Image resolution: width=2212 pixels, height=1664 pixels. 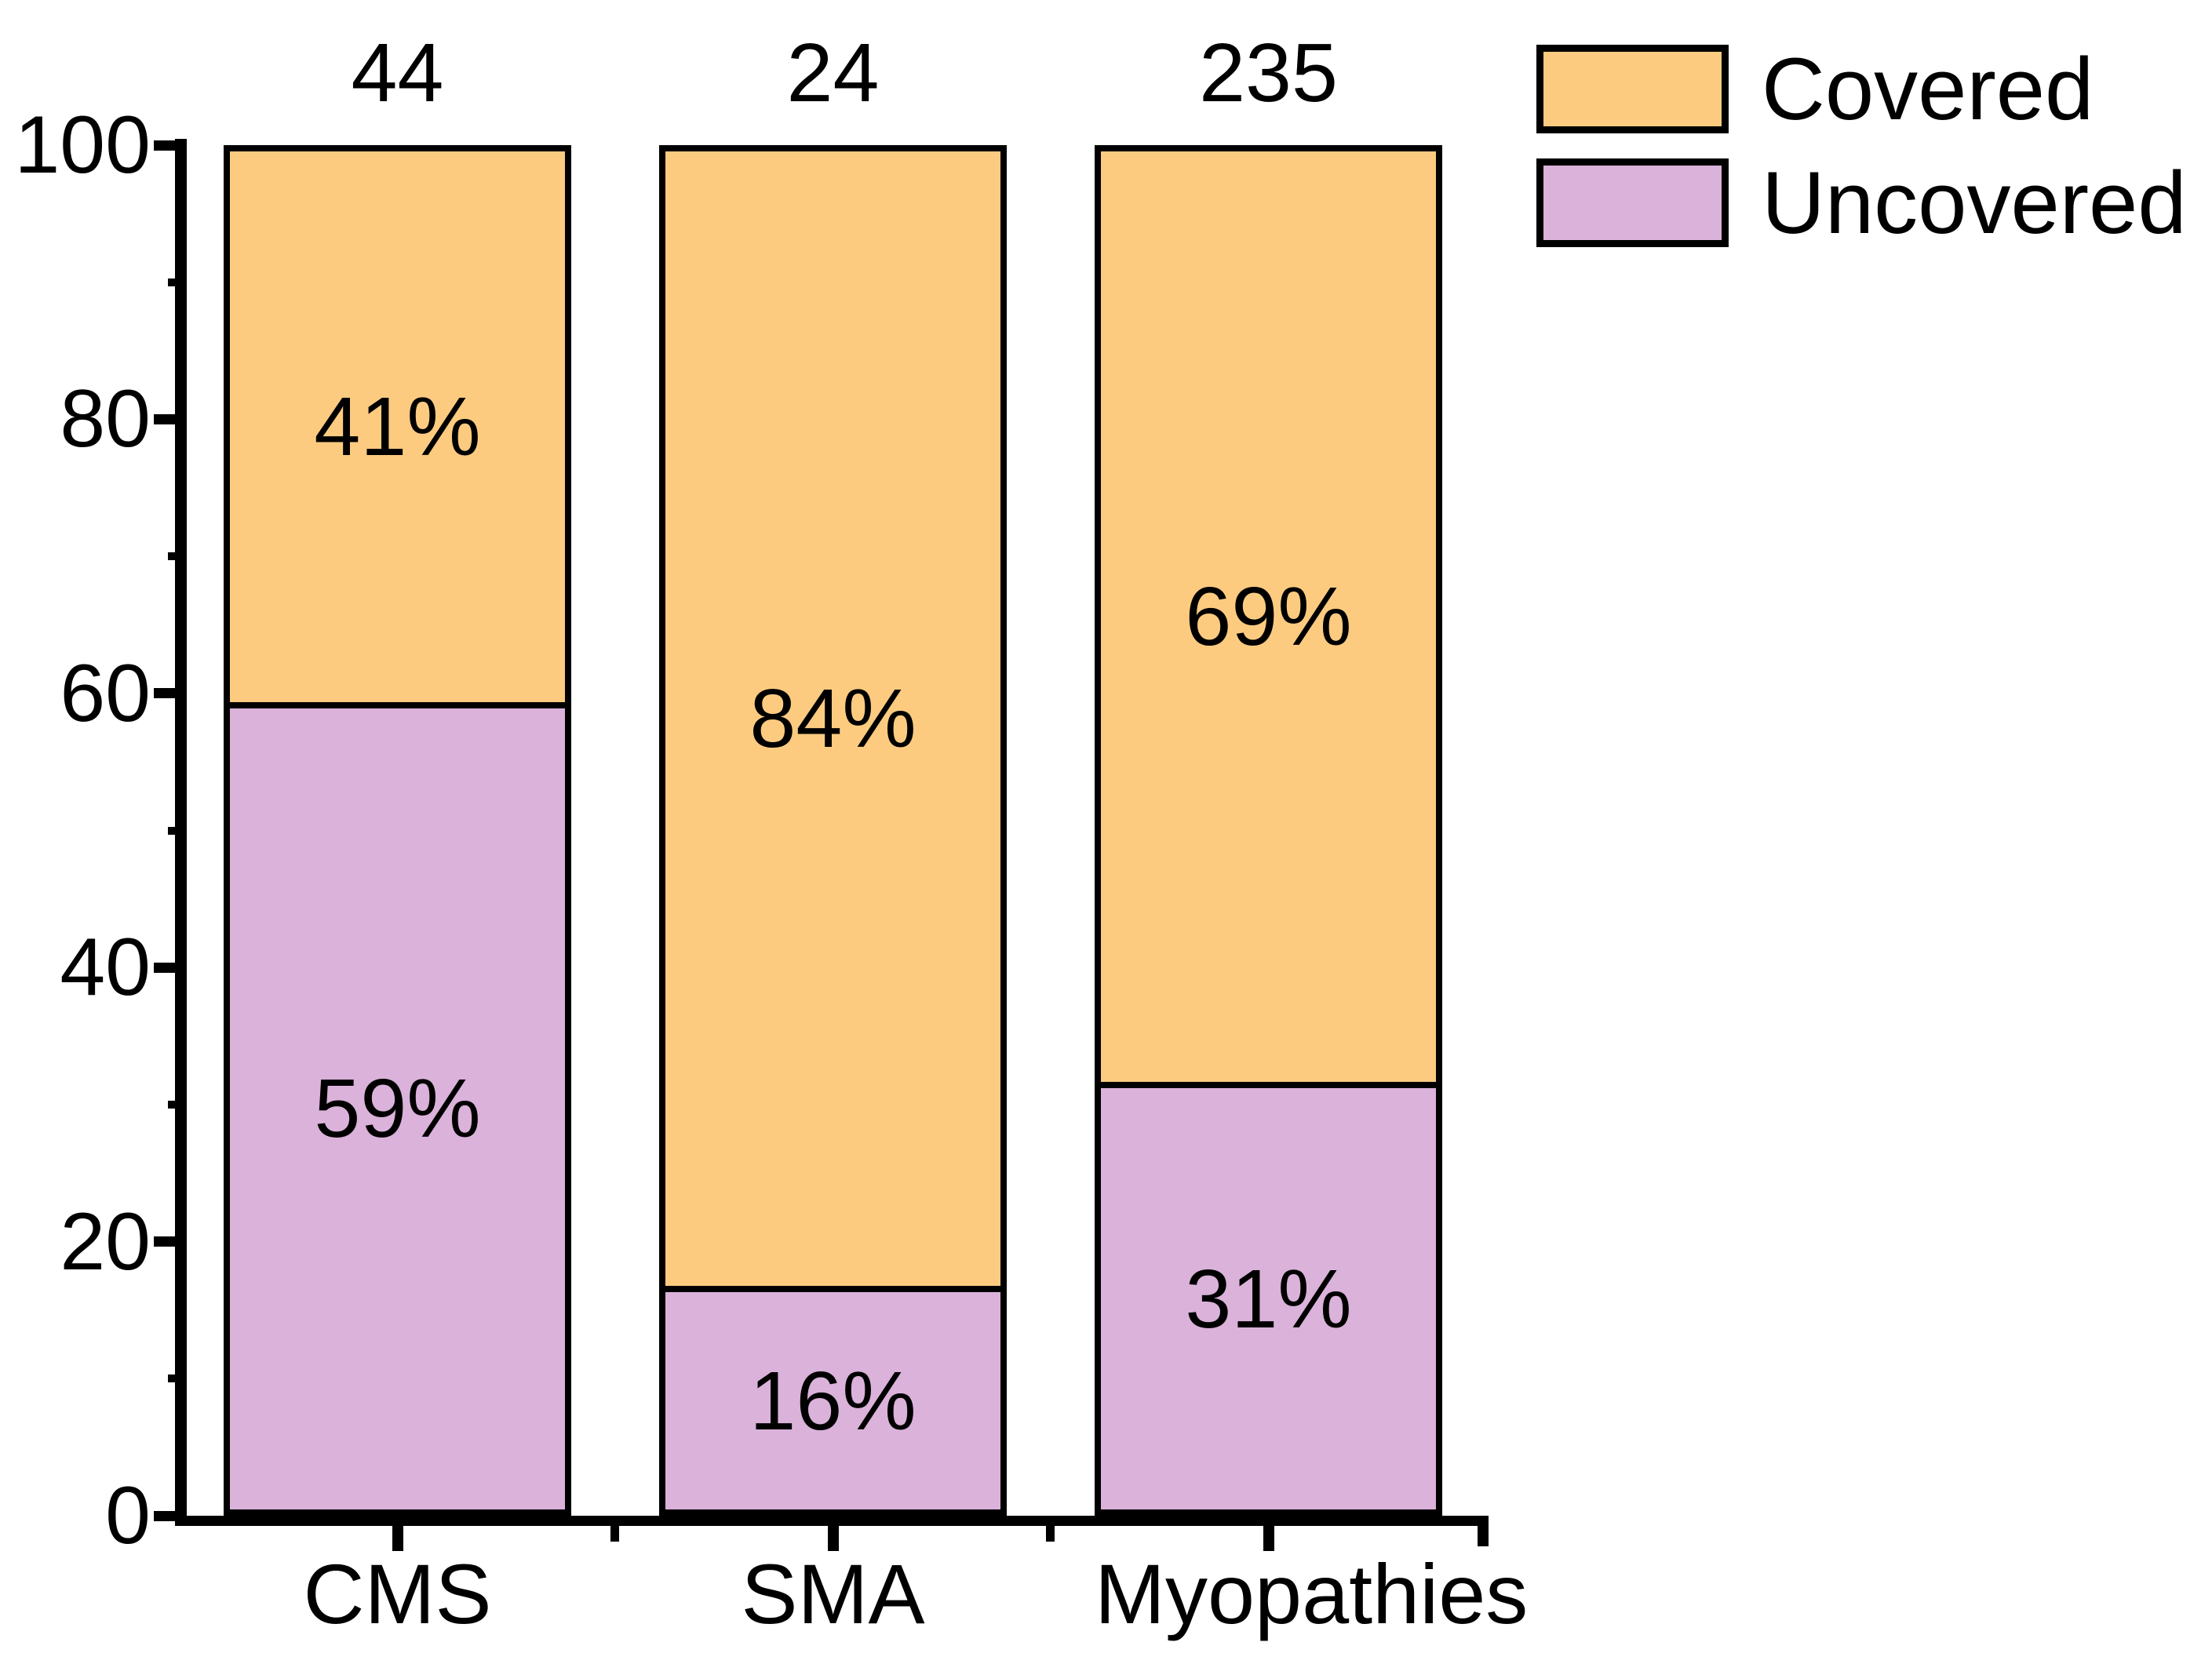 I want to click on legend-item-covered: Covered, so click(x=1861, y=89).